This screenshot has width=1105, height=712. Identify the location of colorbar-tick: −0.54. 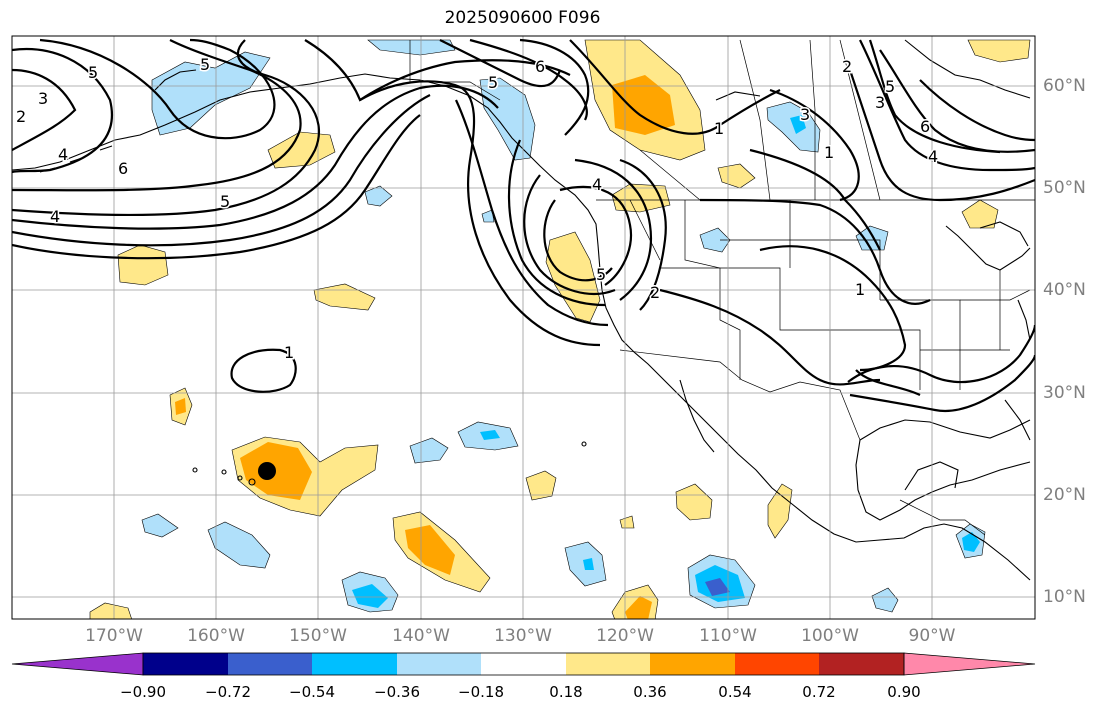
(312, 692).